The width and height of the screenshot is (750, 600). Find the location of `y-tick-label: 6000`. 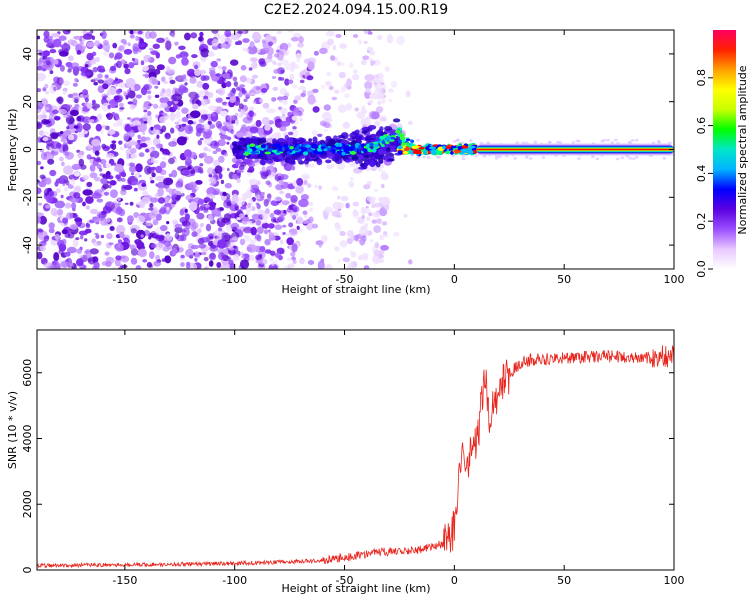

y-tick-label: 6000 is located at coordinates (27, 373).